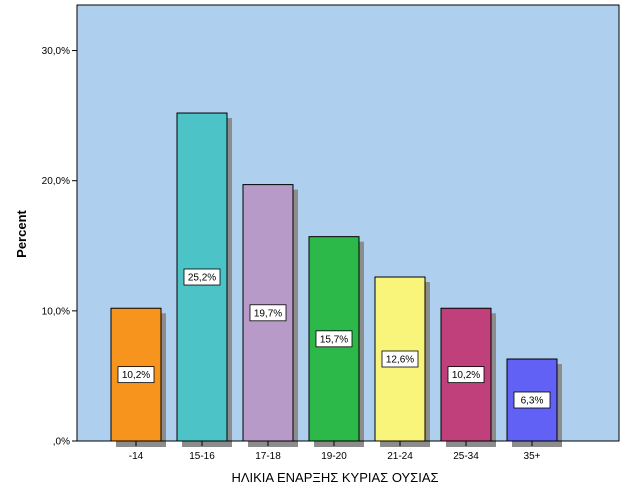 Image resolution: width=626 pixels, height=501 pixels. I want to click on data-label: 12,6%, so click(400, 360).